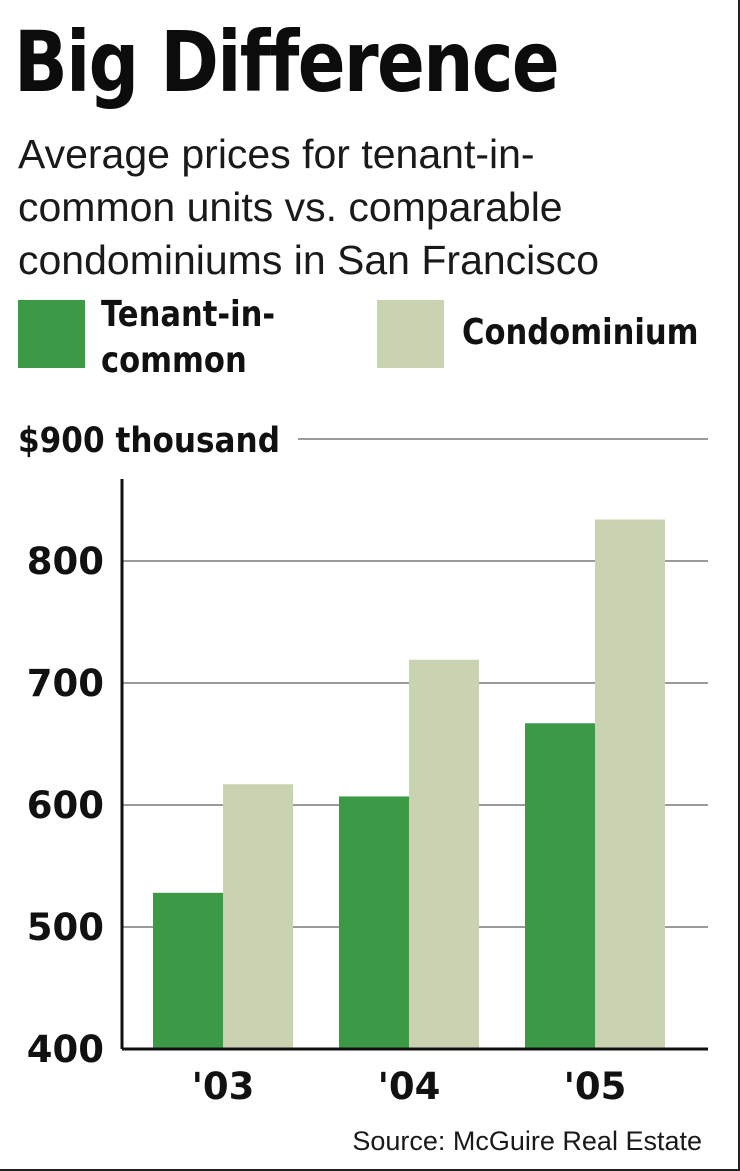 The width and height of the screenshot is (740, 1171). I want to click on chart-title: Big Difference, so click(287, 62).